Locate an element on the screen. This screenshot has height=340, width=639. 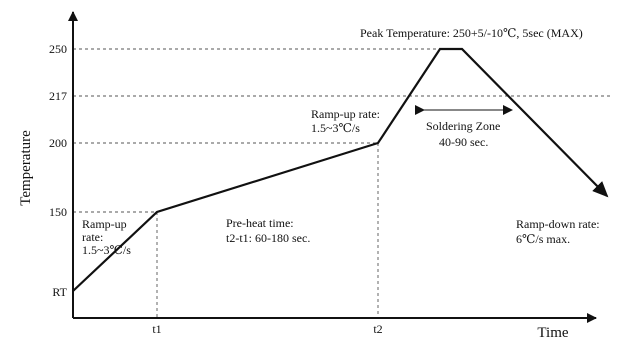
y-tick-250: 250 is located at coordinates (58, 49).